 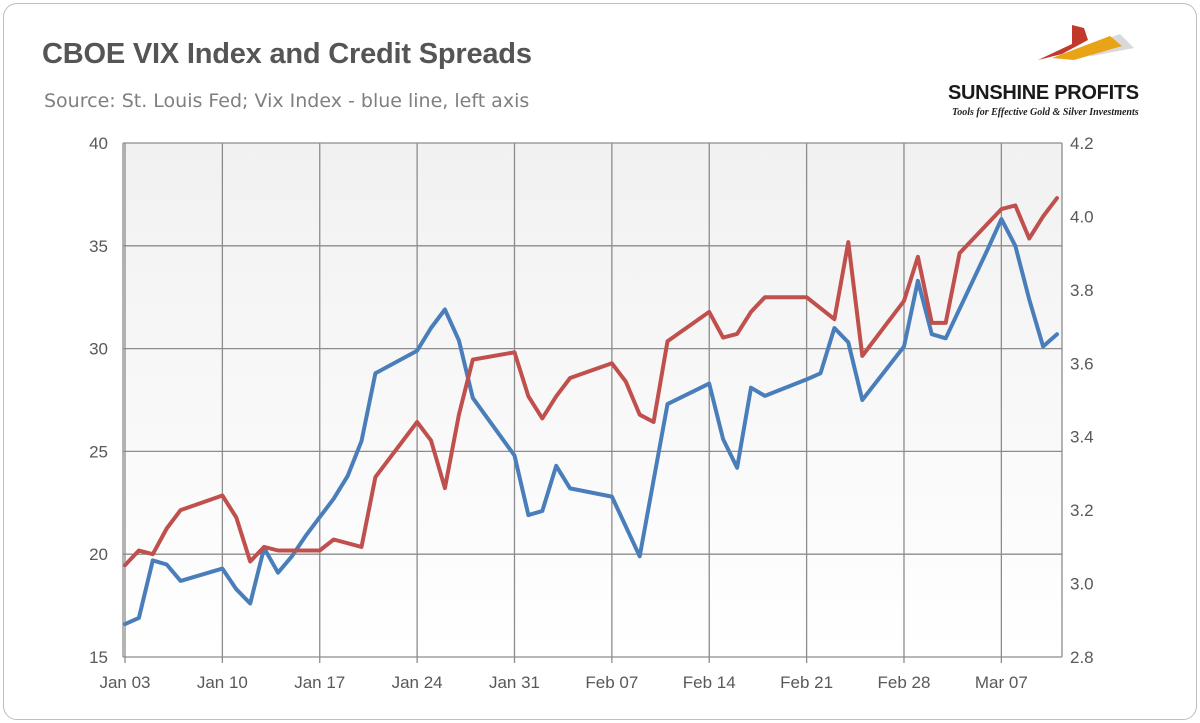 What do you see at coordinates (1043, 93) in the screenshot?
I see `logo-name: SUNSHINE PROFITS` at bounding box center [1043, 93].